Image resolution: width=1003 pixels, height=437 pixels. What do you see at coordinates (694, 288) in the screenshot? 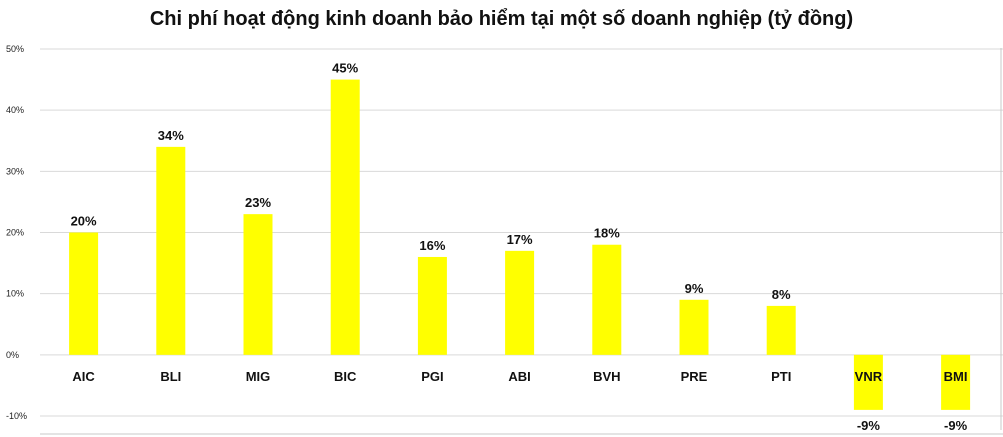
I see `data-label: 9%` at bounding box center [694, 288].